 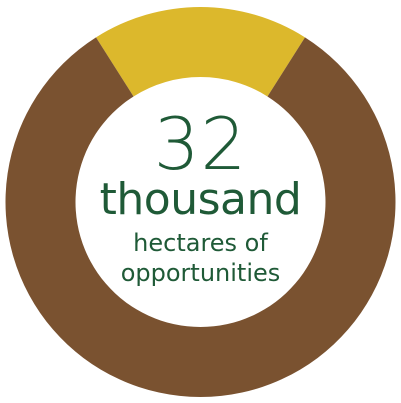 I want to click on center-number: 32, so click(x=200, y=144).